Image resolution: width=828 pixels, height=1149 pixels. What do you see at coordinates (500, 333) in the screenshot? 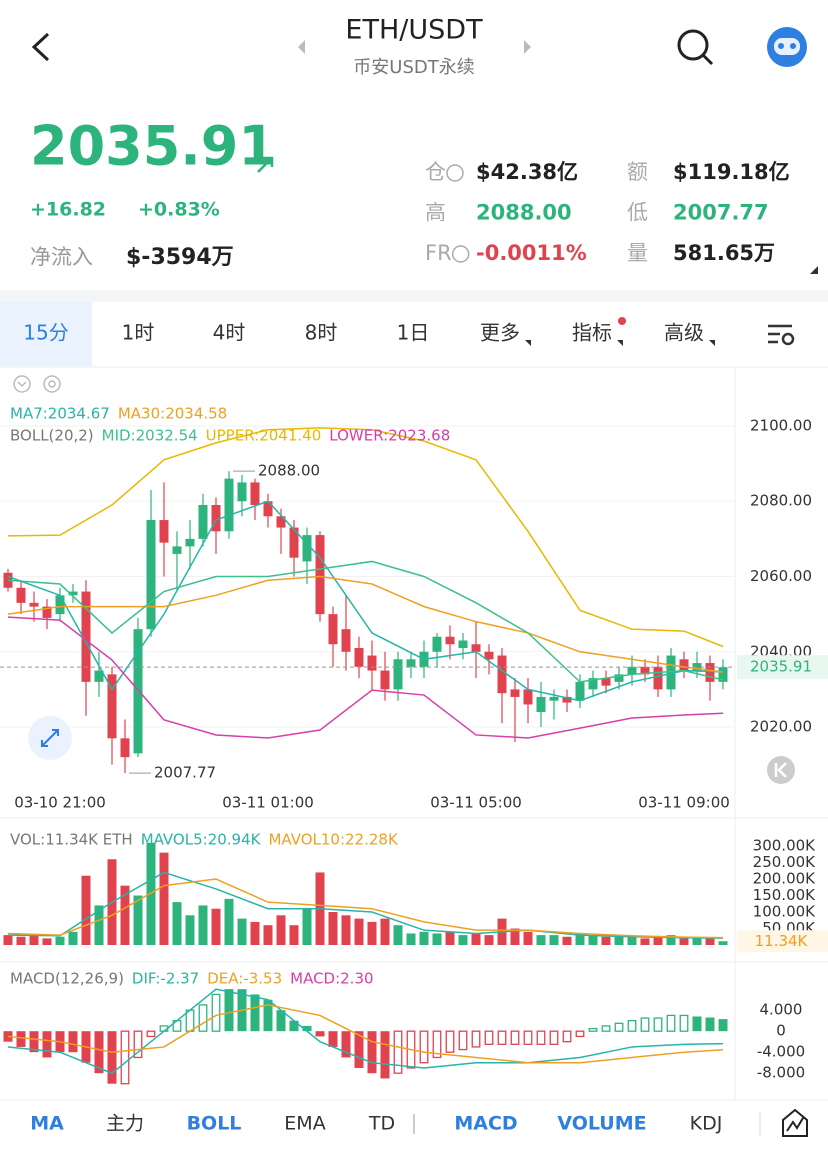
I see `timeframe-tab: 更多` at bounding box center [500, 333].